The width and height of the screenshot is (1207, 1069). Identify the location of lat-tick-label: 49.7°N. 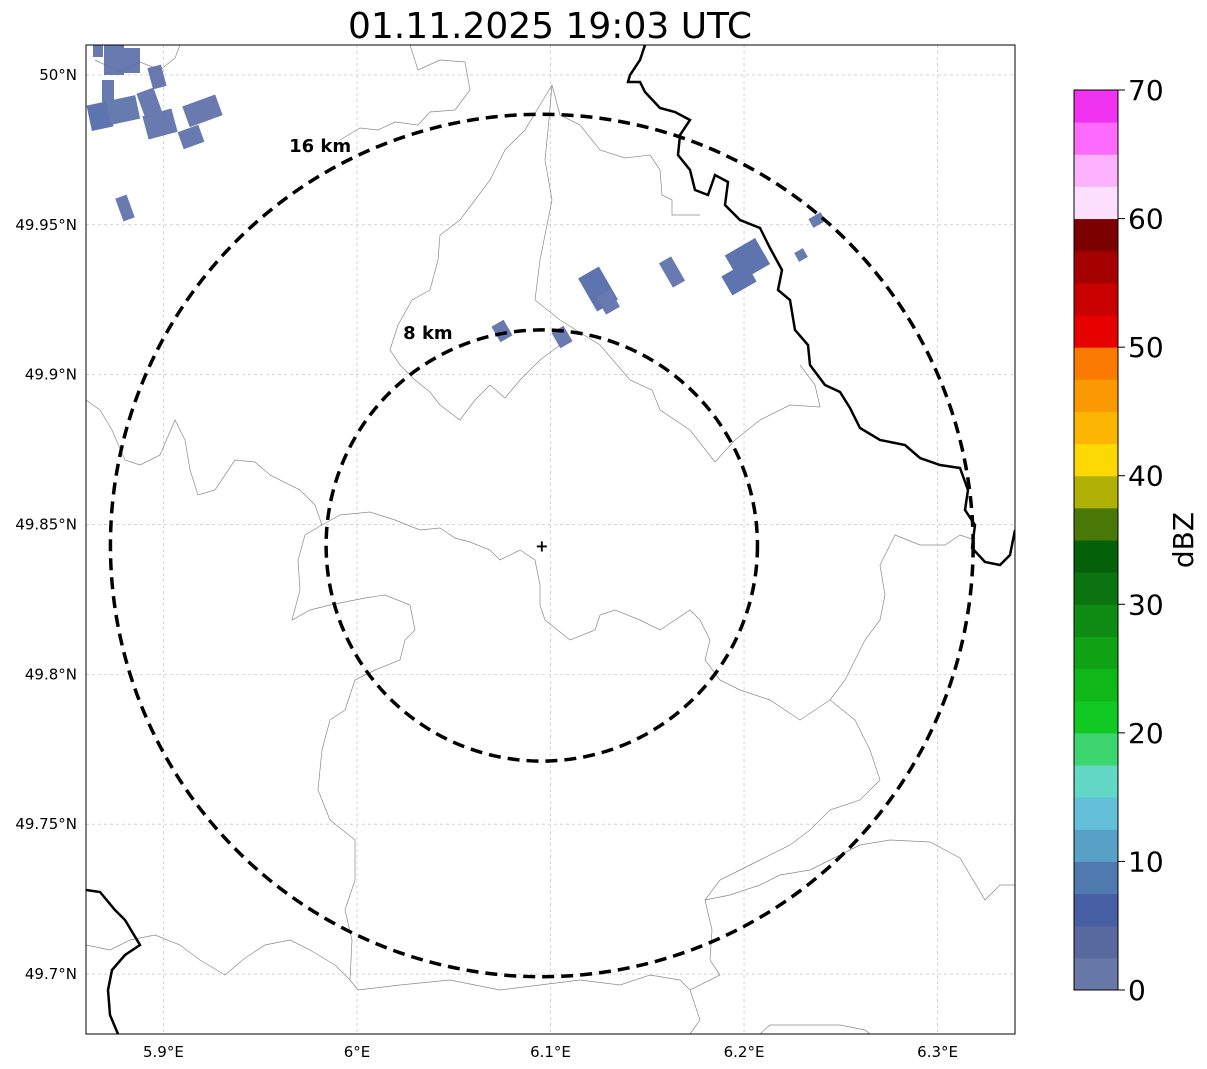
(51, 974).